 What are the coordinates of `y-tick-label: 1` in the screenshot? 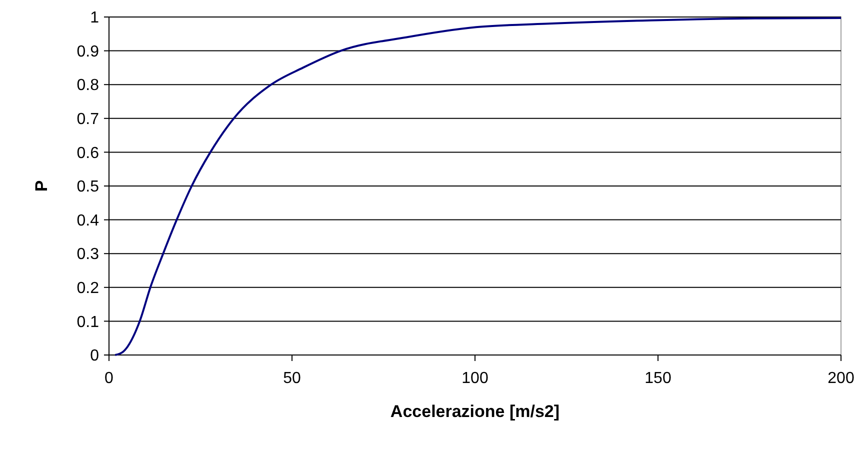 It's located at (95, 18).